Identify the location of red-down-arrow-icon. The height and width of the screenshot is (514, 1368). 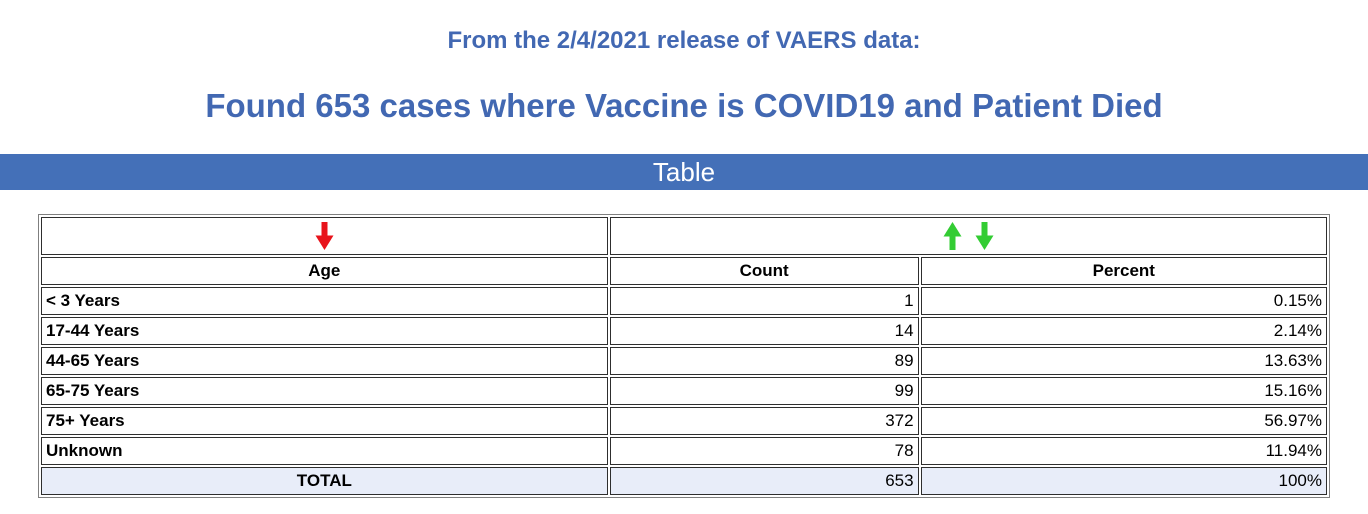
(324, 236).